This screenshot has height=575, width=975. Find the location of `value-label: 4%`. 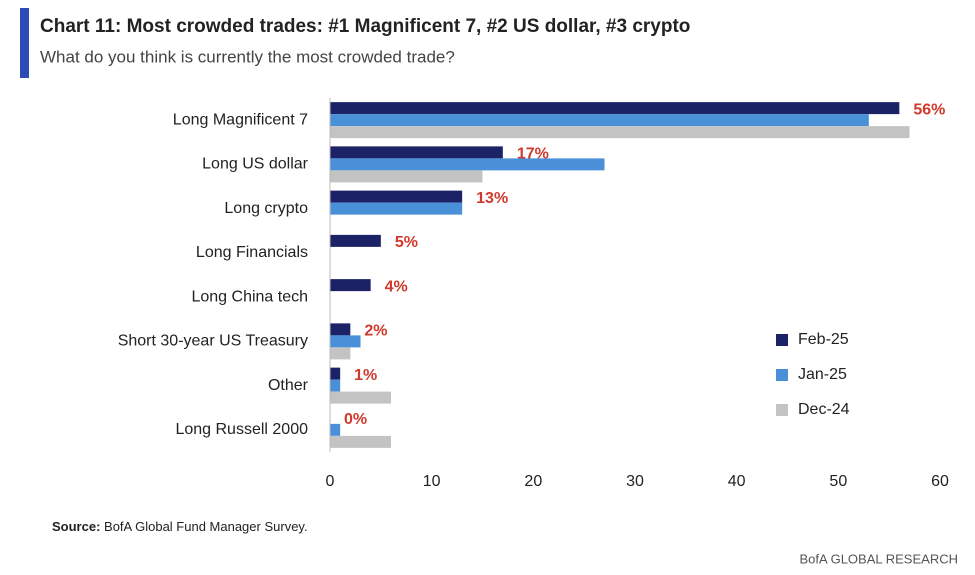

value-label: 4% is located at coordinates (396, 286).